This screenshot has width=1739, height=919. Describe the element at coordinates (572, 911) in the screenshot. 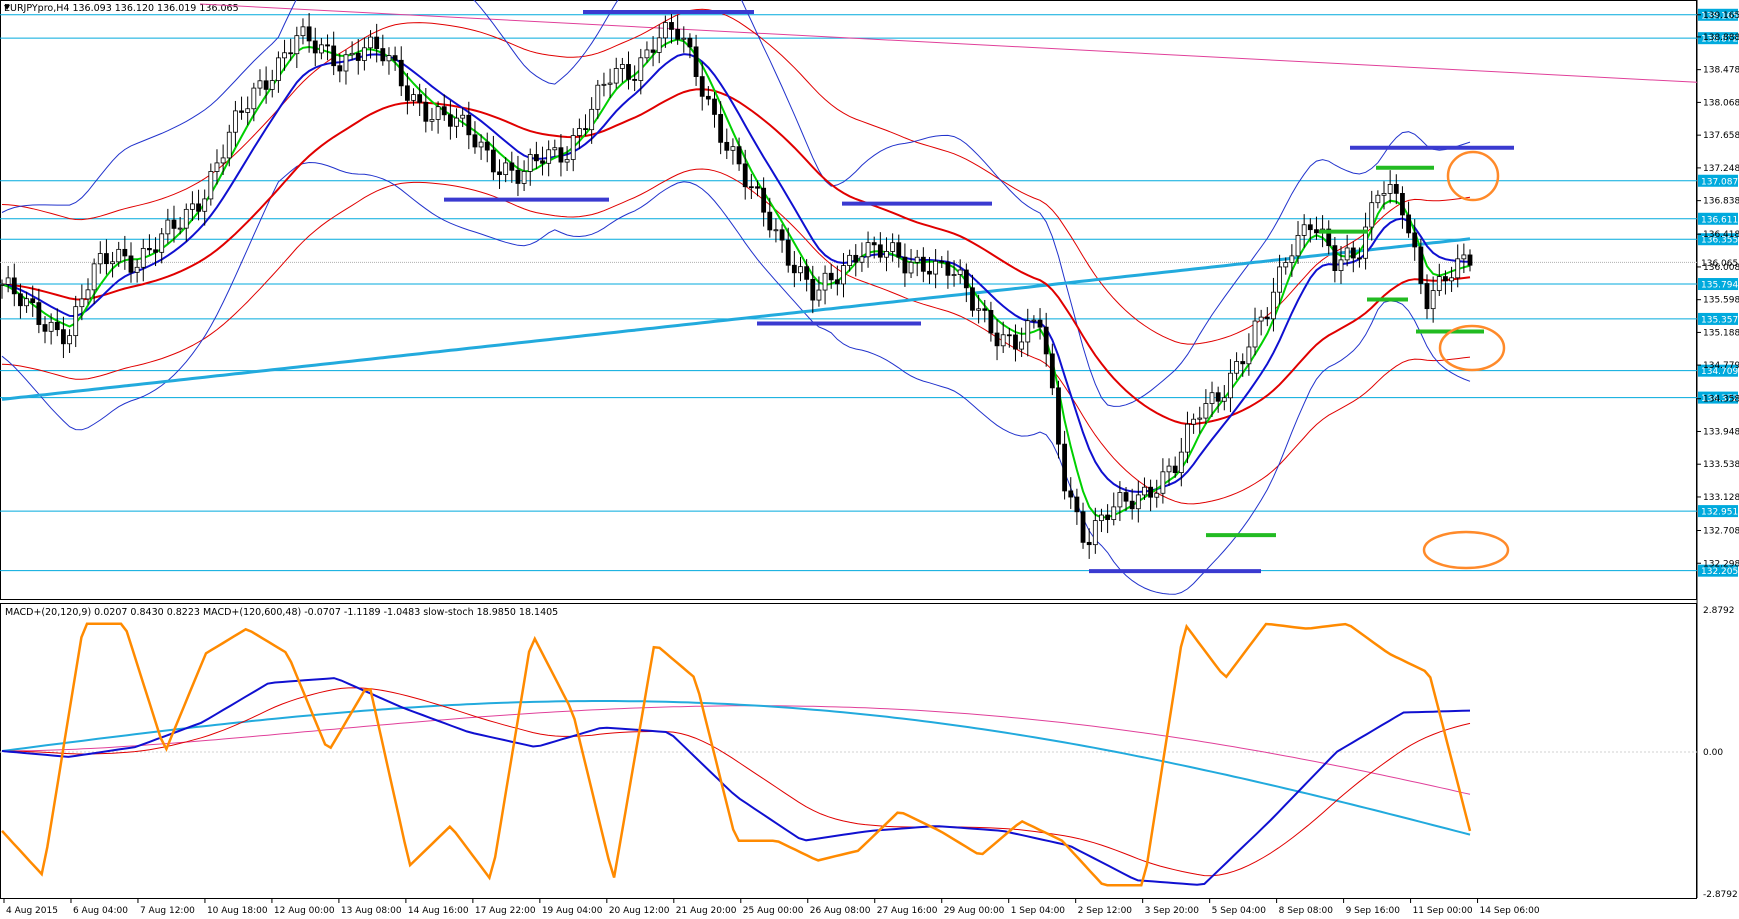

I see `time-tick-label: 19 Aug 04:00` at that location.